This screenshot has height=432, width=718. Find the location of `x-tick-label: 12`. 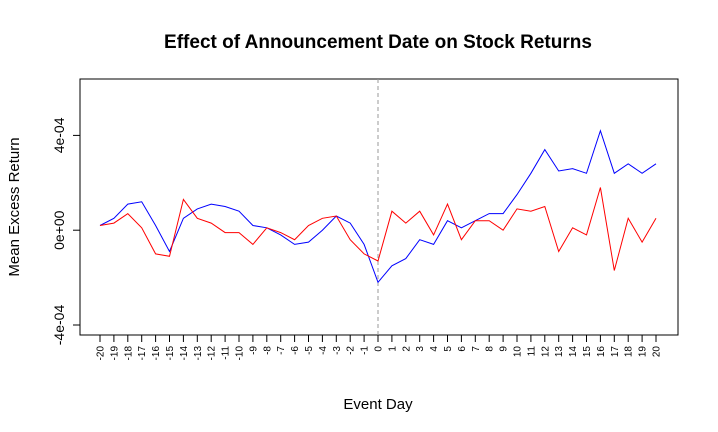

x-tick-label: 12 is located at coordinates (545, 352).